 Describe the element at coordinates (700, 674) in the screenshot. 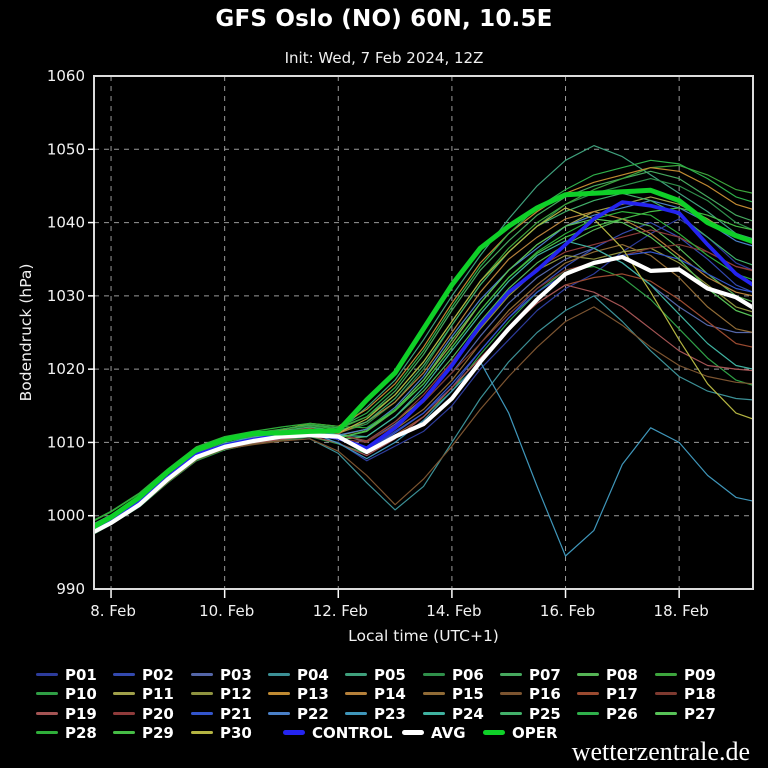

I see `legend-label: P09` at that location.